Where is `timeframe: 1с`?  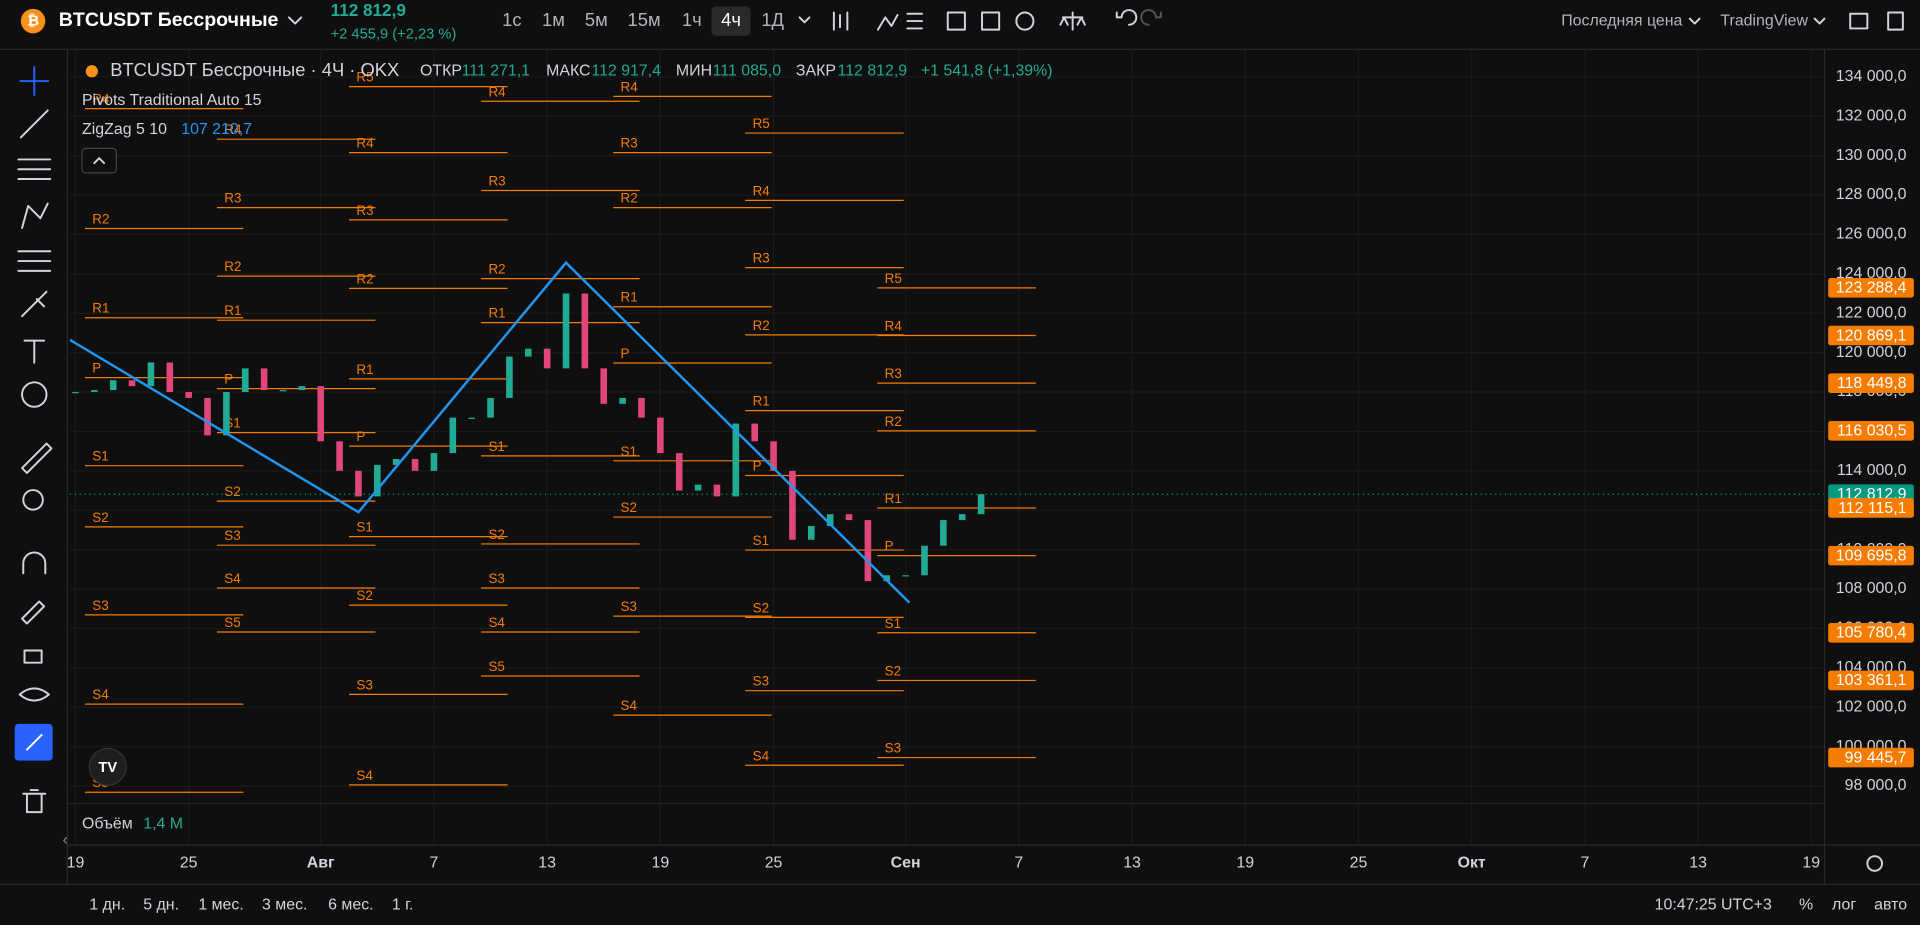 timeframe: 1с is located at coordinates (511, 19).